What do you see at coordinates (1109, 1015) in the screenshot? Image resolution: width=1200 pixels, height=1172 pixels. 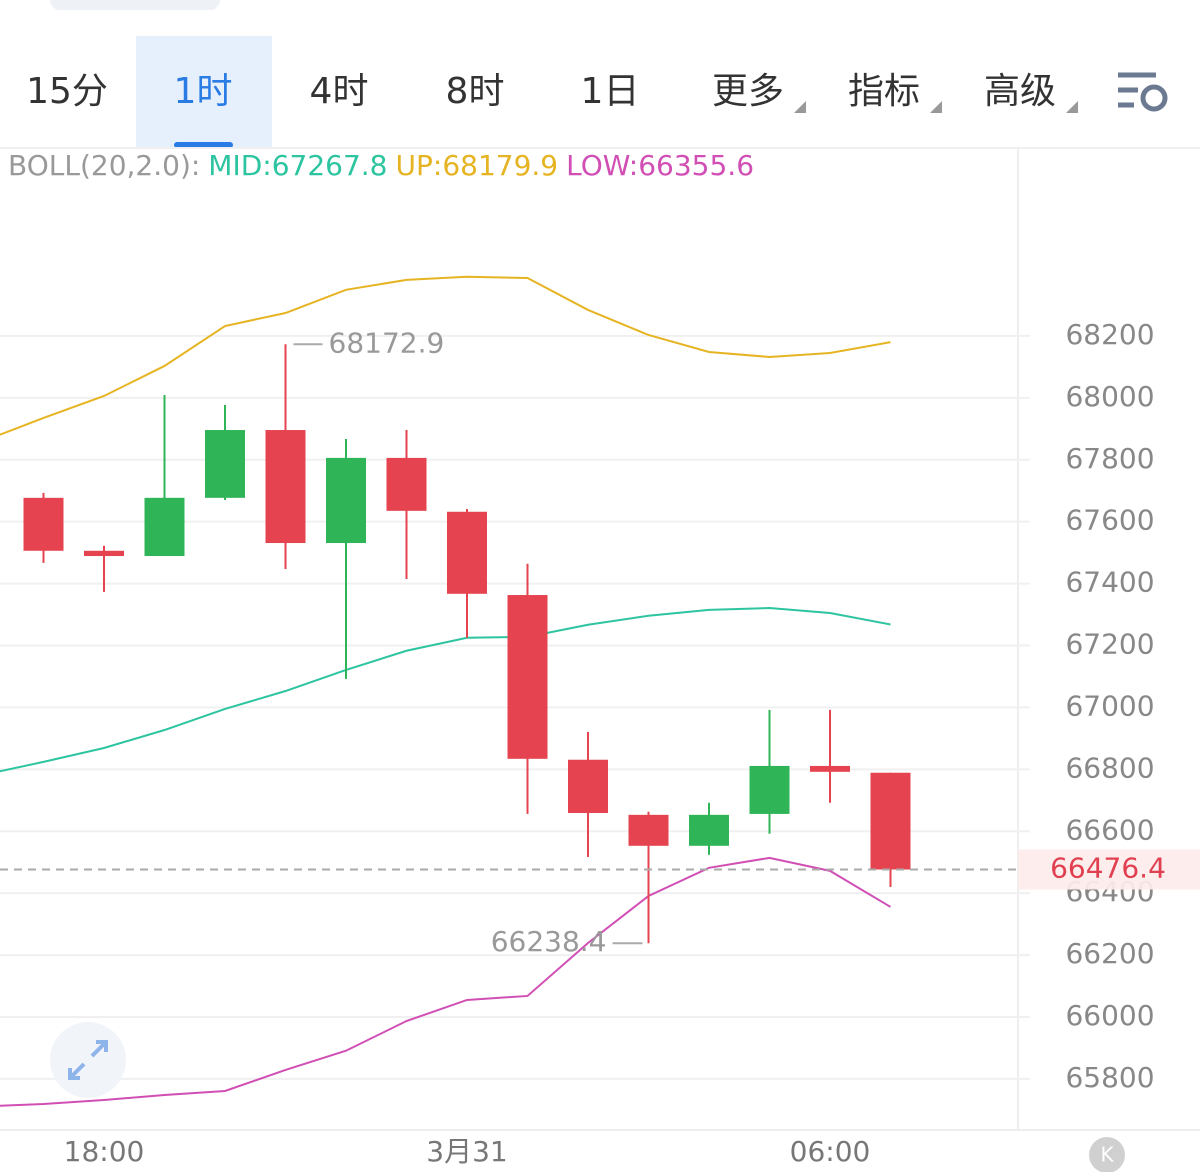 I see `y-tick-label: 66000` at bounding box center [1109, 1015].